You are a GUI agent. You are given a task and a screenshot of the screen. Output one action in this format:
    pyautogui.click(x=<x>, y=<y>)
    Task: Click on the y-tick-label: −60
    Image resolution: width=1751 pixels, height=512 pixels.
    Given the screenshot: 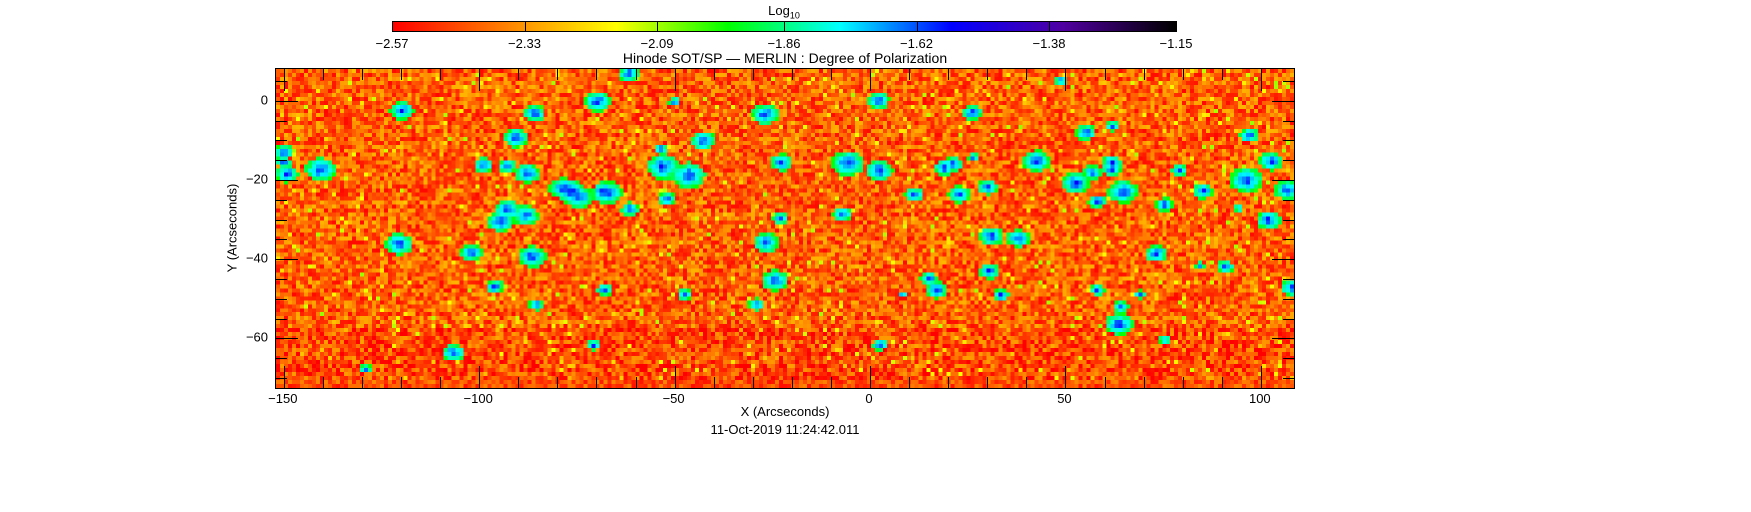 What is the action you would take?
    pyautogui.click(x=256, y=337)
    